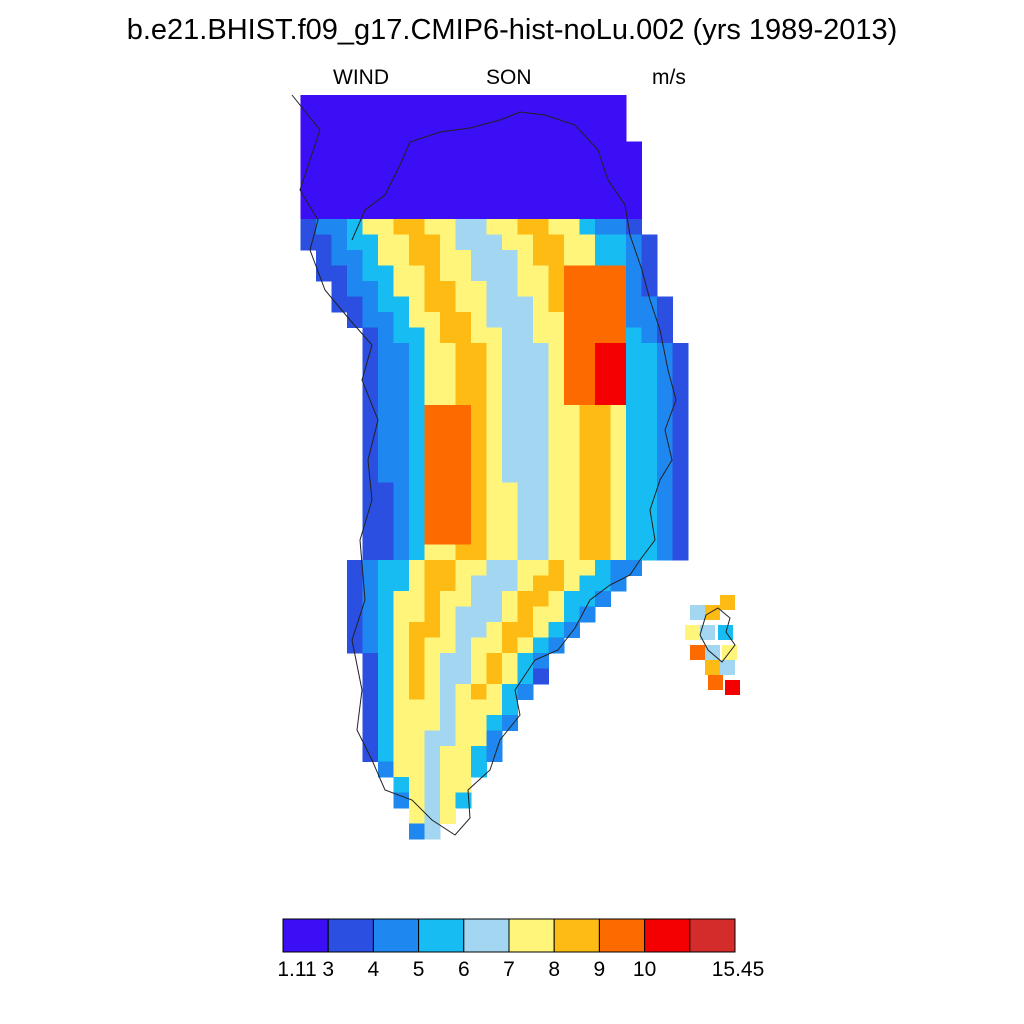 The width and height of the screenshot is (1024, 1024). What do you see at coordinates (509, 969) in the screenshot?
I see `colorbar-tick-label: 7` at bounding box center [509, 969].